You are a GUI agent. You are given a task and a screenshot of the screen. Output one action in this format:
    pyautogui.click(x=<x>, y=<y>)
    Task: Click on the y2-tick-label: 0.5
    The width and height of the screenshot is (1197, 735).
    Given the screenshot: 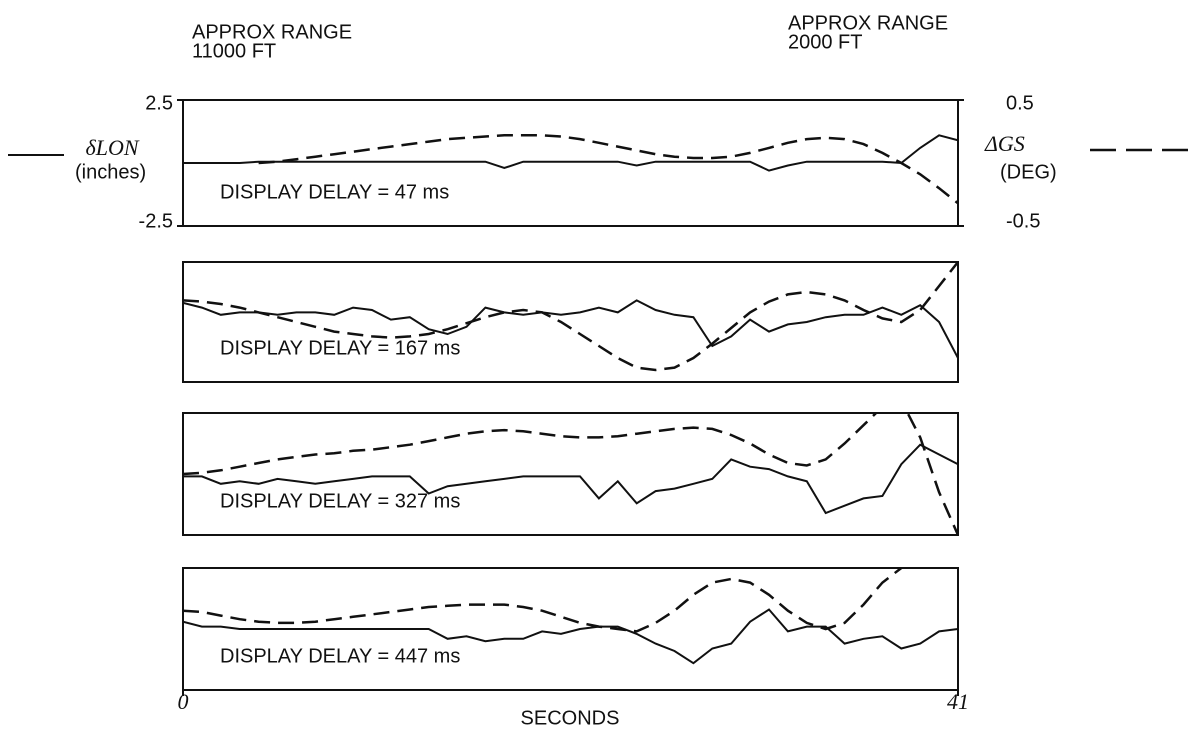 What is the action you would take?
    pyautogui.click(x=1020, y=103)
    